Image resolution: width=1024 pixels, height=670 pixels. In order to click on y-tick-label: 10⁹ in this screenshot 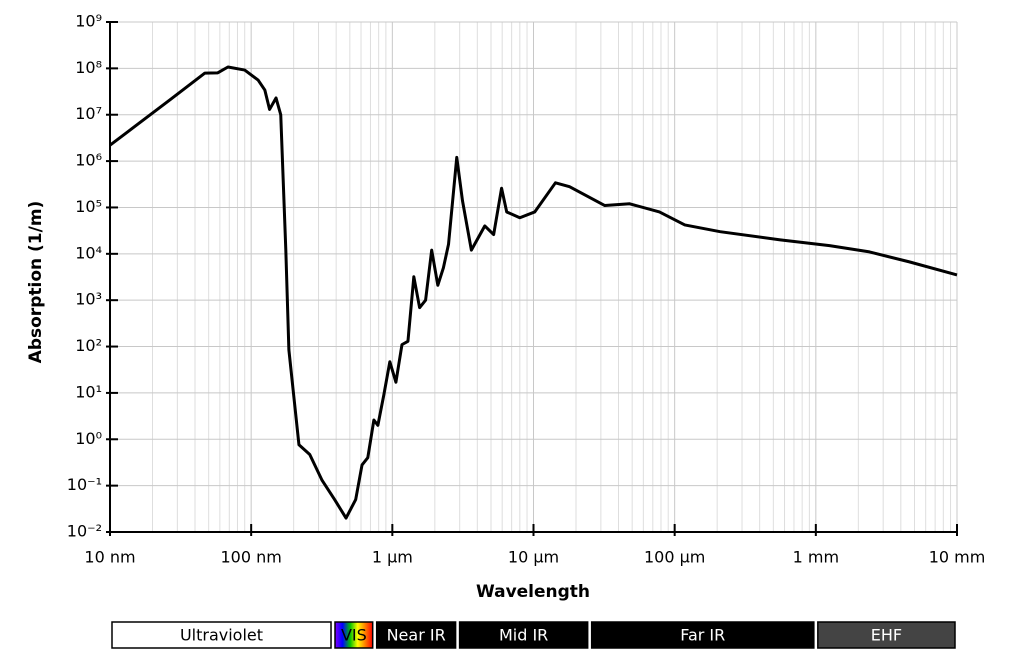, I will do `click(88, 21)`.